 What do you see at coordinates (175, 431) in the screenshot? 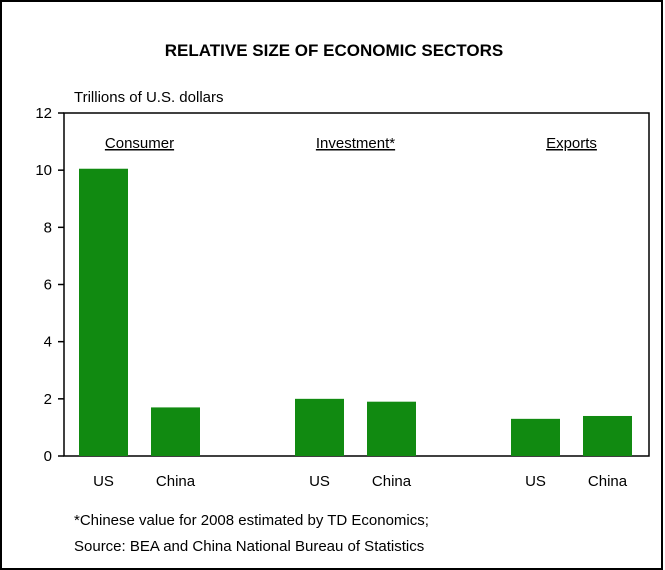
I see `bar-consumer-china` at bounding box center [175, 431].